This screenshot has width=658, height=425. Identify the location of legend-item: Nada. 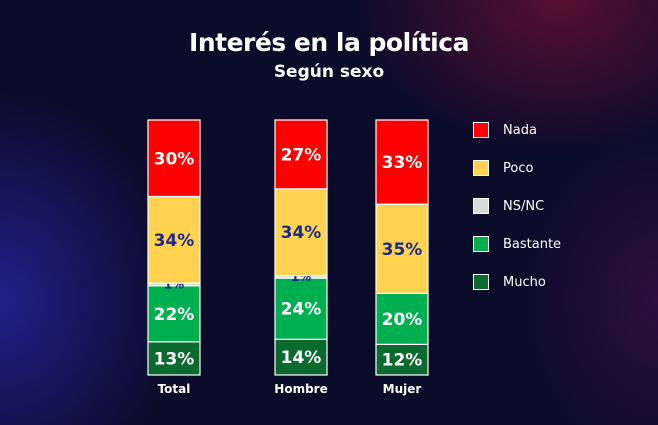
(505, 130).